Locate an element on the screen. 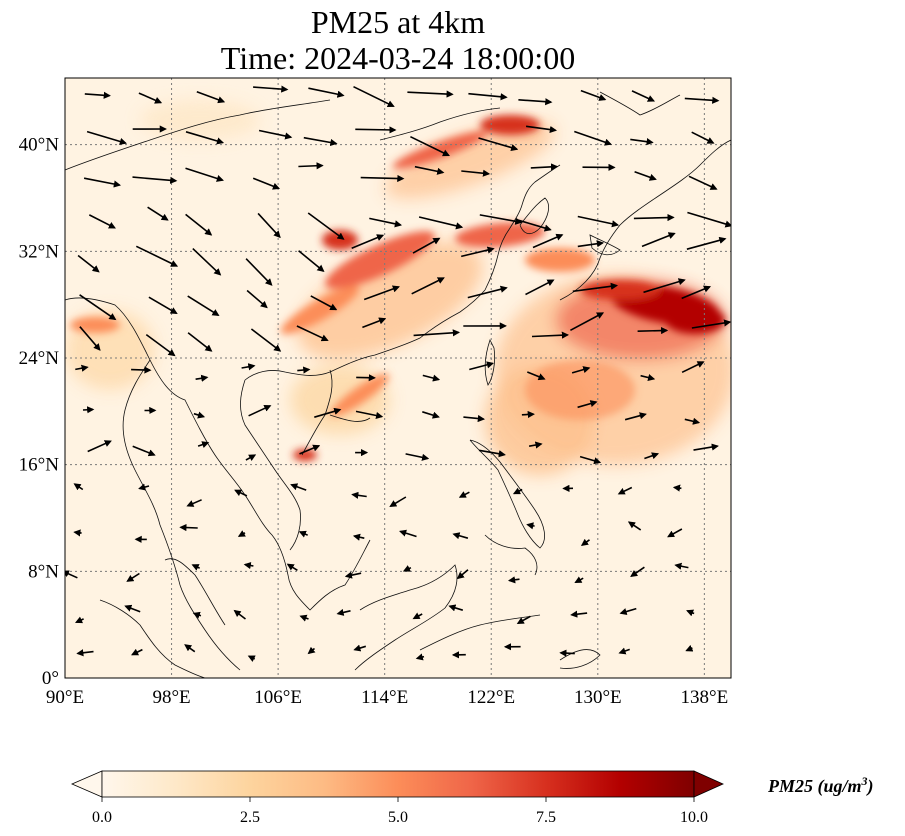  lon-tick-label: 90°E is located at coordinates (65, 697).